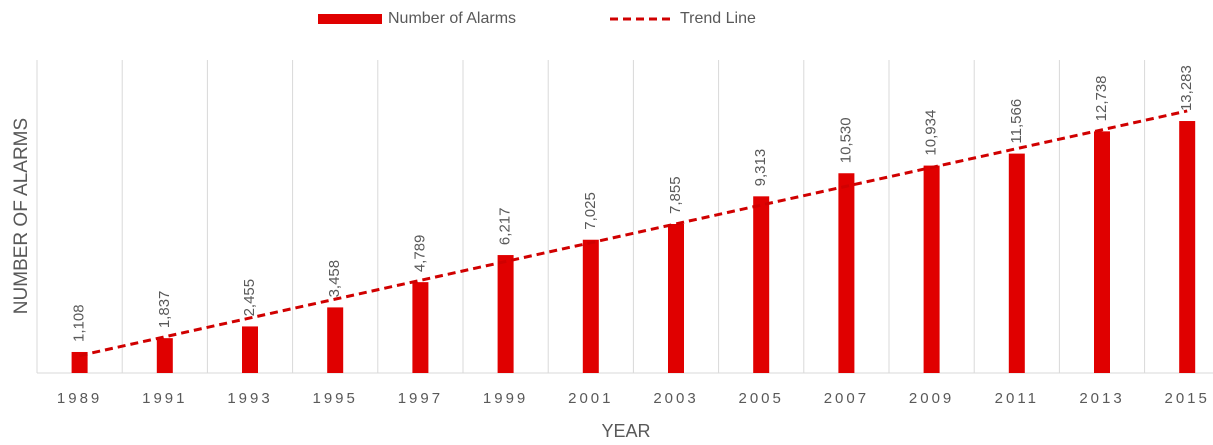  I want to click on x-tick-label: 2007, so click(846, 398).